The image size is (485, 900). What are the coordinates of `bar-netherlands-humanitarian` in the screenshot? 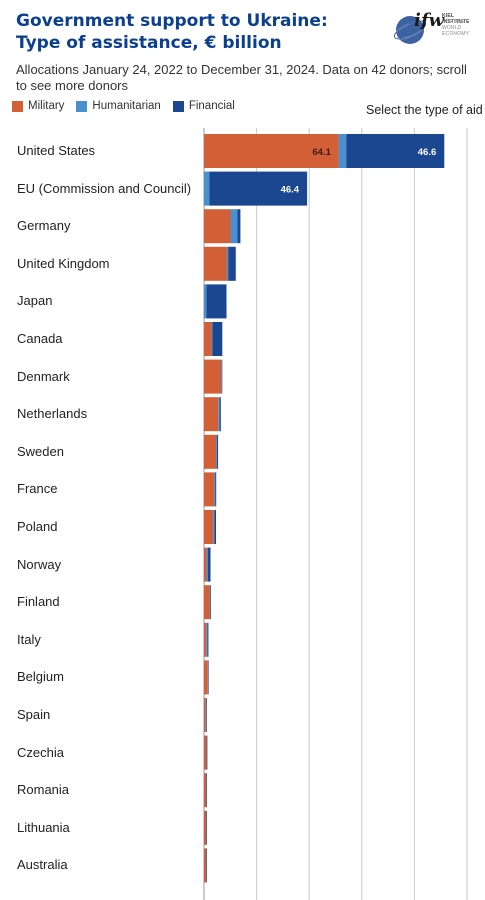 It's located at (219, 414).